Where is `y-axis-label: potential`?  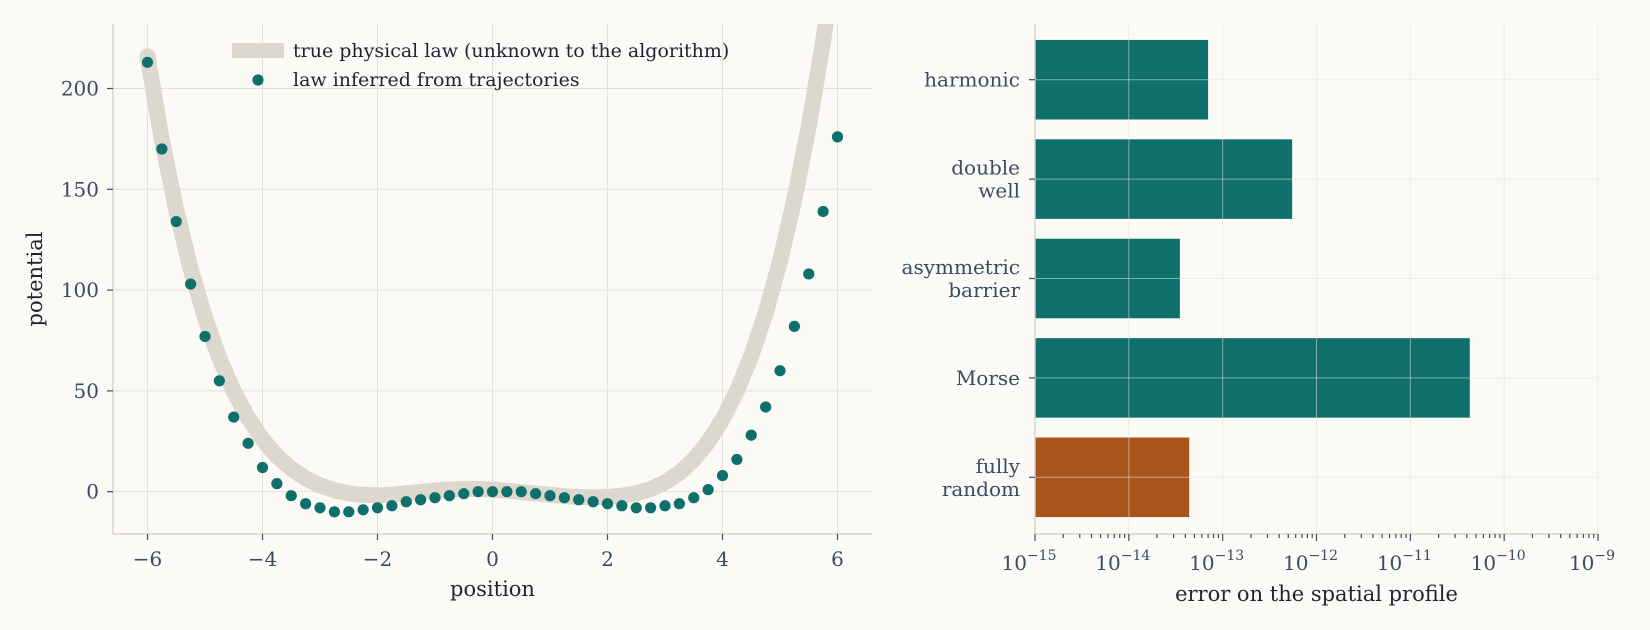
y-axis-label: potential is located at coordinates (35, 278).